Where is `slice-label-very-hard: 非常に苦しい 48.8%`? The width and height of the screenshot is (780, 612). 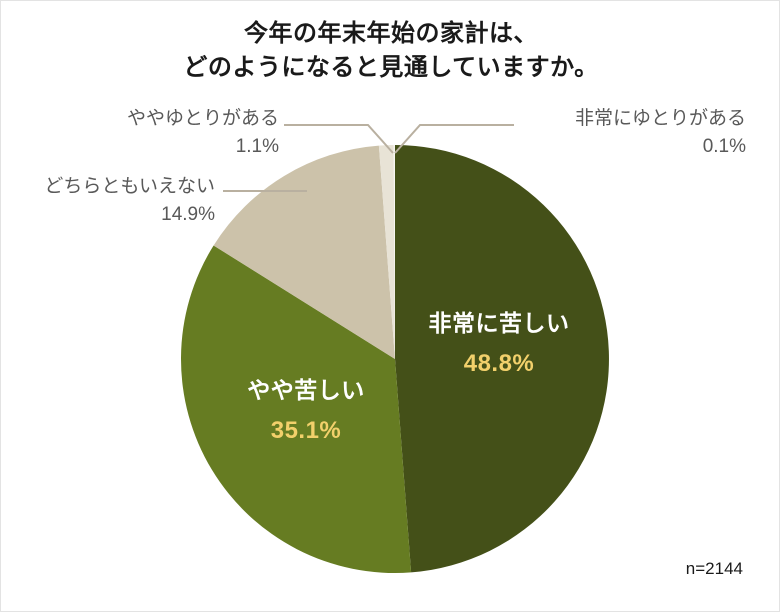 slice-label-very-hard: 非常に苦しい 48.8% is located at coordinates (499, 341).